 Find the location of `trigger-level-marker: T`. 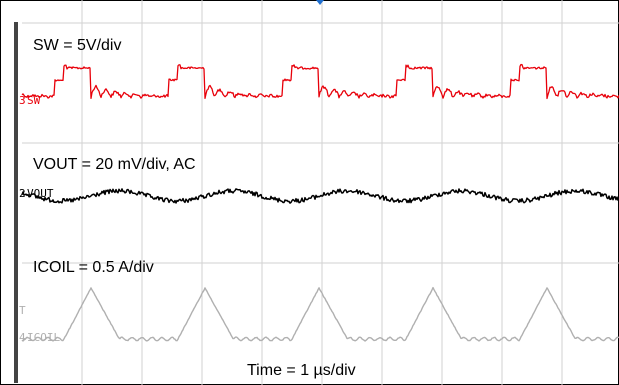

trigger-level-marker: T is located at coordinates (22, 310).